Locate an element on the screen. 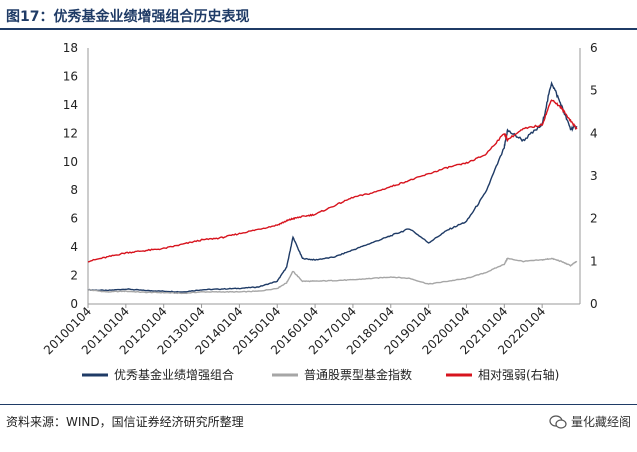 This screenshot has width=637, height=452. footer-rule is located at coordinates (318, 404).